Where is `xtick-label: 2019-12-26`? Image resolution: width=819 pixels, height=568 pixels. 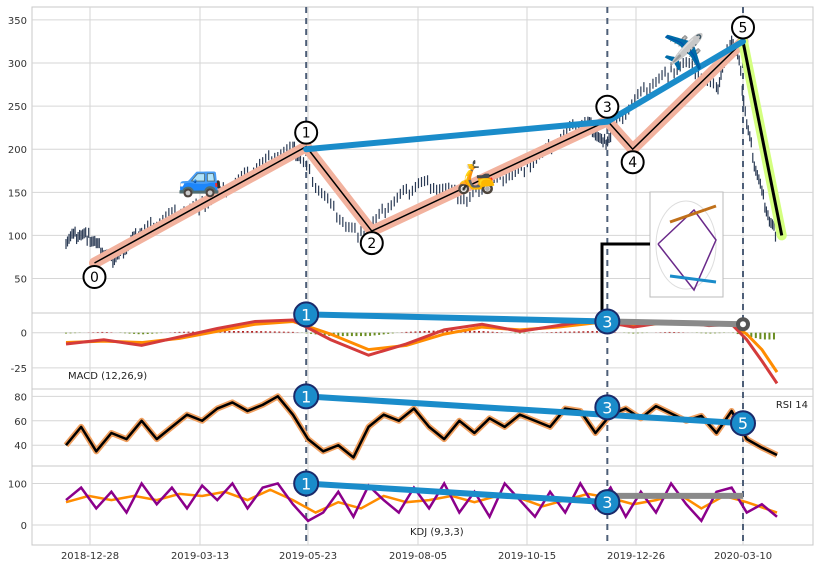
xtick-label: 2019-12-26 is located at coordinates (636, 556).